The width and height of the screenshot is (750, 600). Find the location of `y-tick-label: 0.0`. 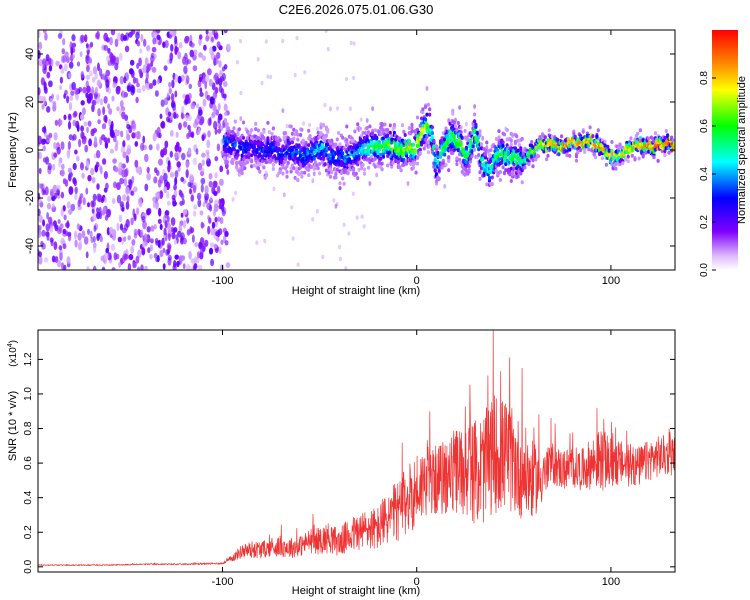

y-tick-label: 0.0 is located at coordinates (28, 566).